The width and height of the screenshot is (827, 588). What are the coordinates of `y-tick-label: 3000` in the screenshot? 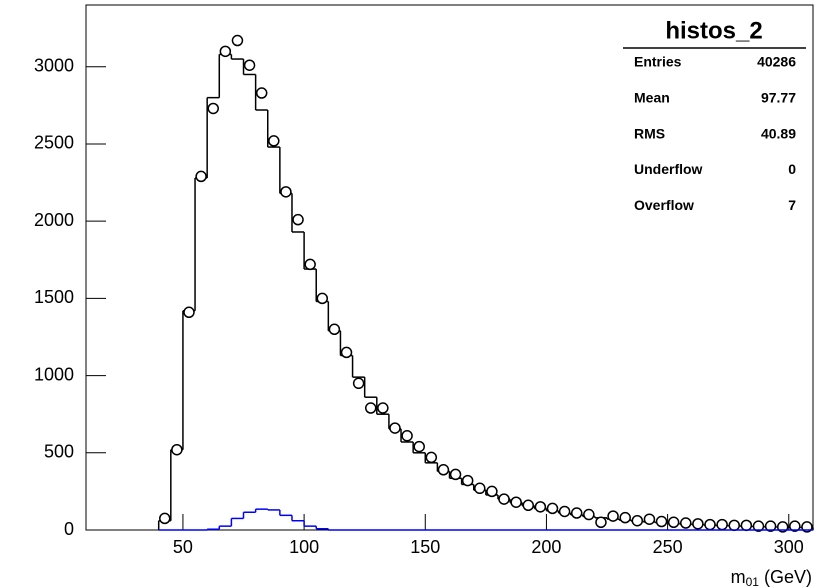 It's located at (54, 66).